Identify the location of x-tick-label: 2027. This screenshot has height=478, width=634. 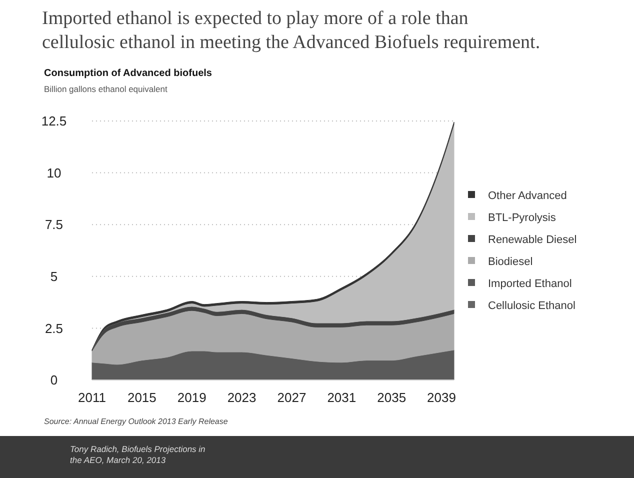
(291, 397).